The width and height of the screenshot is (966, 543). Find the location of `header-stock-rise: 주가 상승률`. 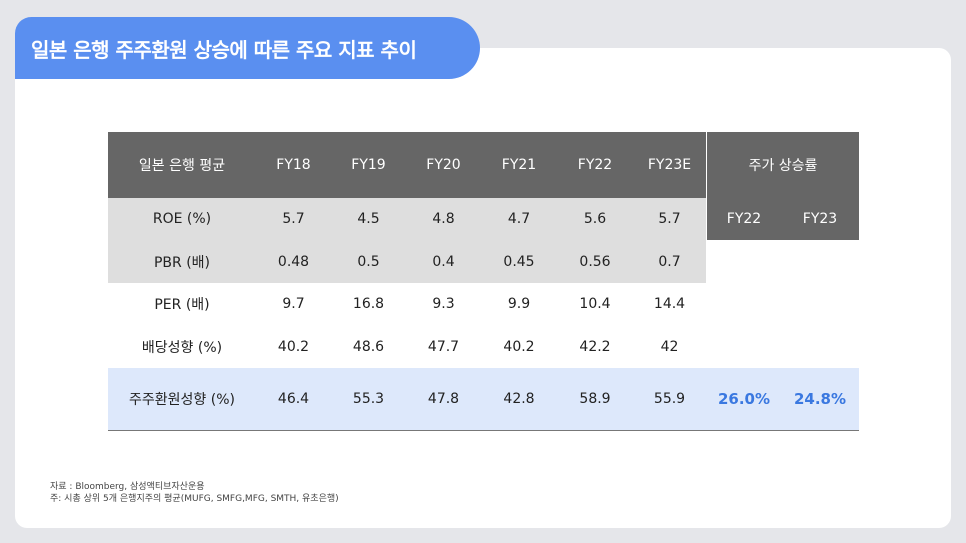

header-stock-rise: 주가 상승률 is located at coordinates (783, 165).